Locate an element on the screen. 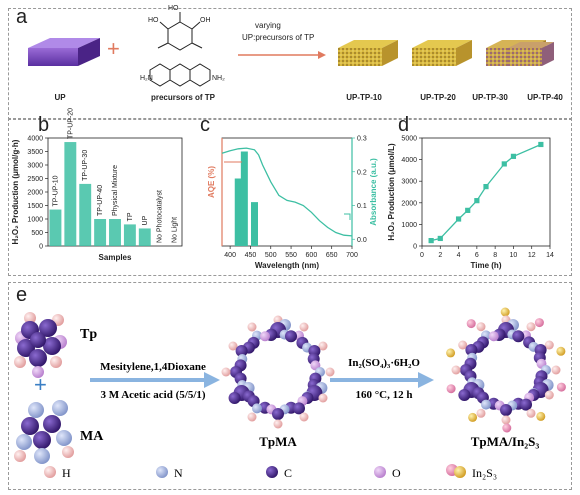  chart-d-xlabel: Time (h) is located at coordinates (486, 265).